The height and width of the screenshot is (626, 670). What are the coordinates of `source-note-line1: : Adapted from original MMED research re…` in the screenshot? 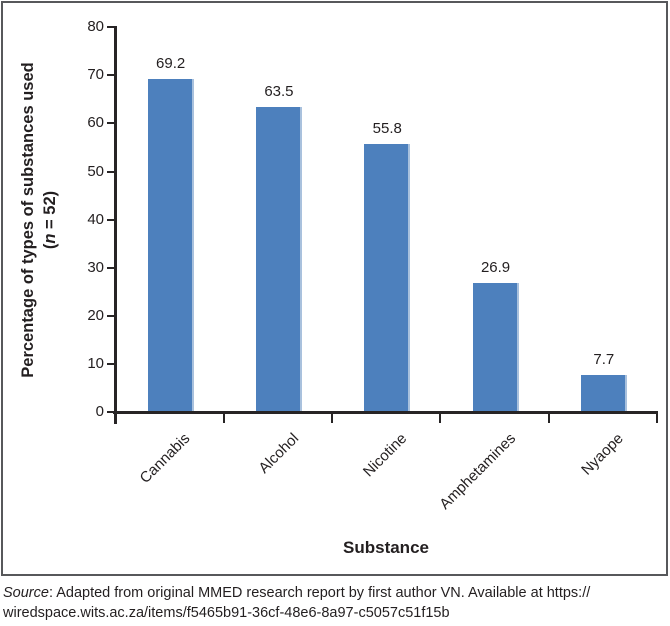 It's located at (319, 593).